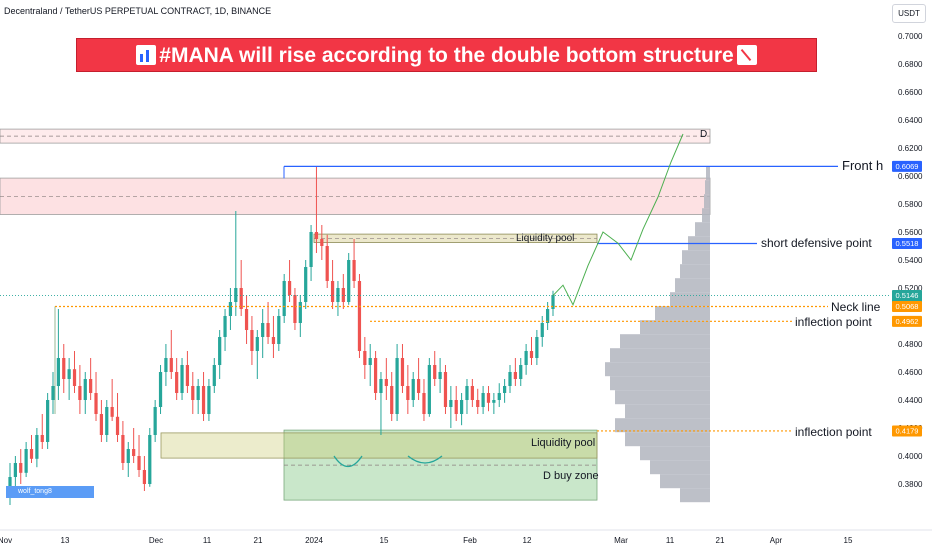 Image resolution: width=932 pixels, height=550 pixels. Describe the element at coordinates (470, 540) in the screenshot. I see `x-tick-label: Feb` at that location.